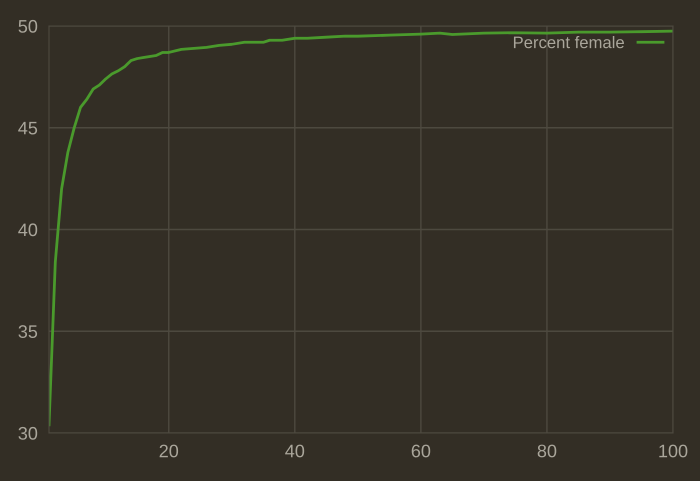  Describe the element at coordinates (28, 433) in the screenshot. I see `y-tick-label: 30` at that location.